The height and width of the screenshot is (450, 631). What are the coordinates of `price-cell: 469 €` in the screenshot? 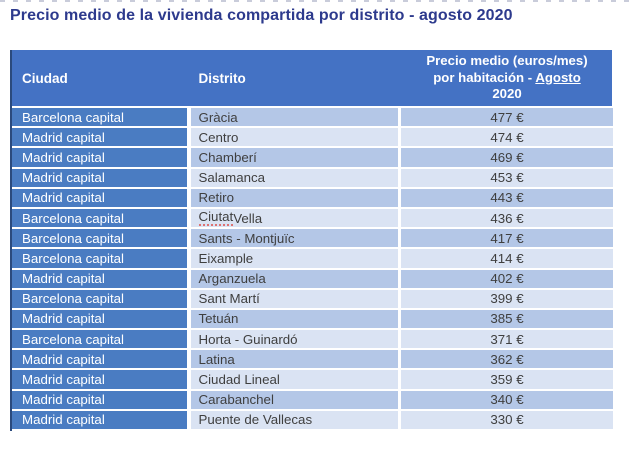 It's located at (507, 157).